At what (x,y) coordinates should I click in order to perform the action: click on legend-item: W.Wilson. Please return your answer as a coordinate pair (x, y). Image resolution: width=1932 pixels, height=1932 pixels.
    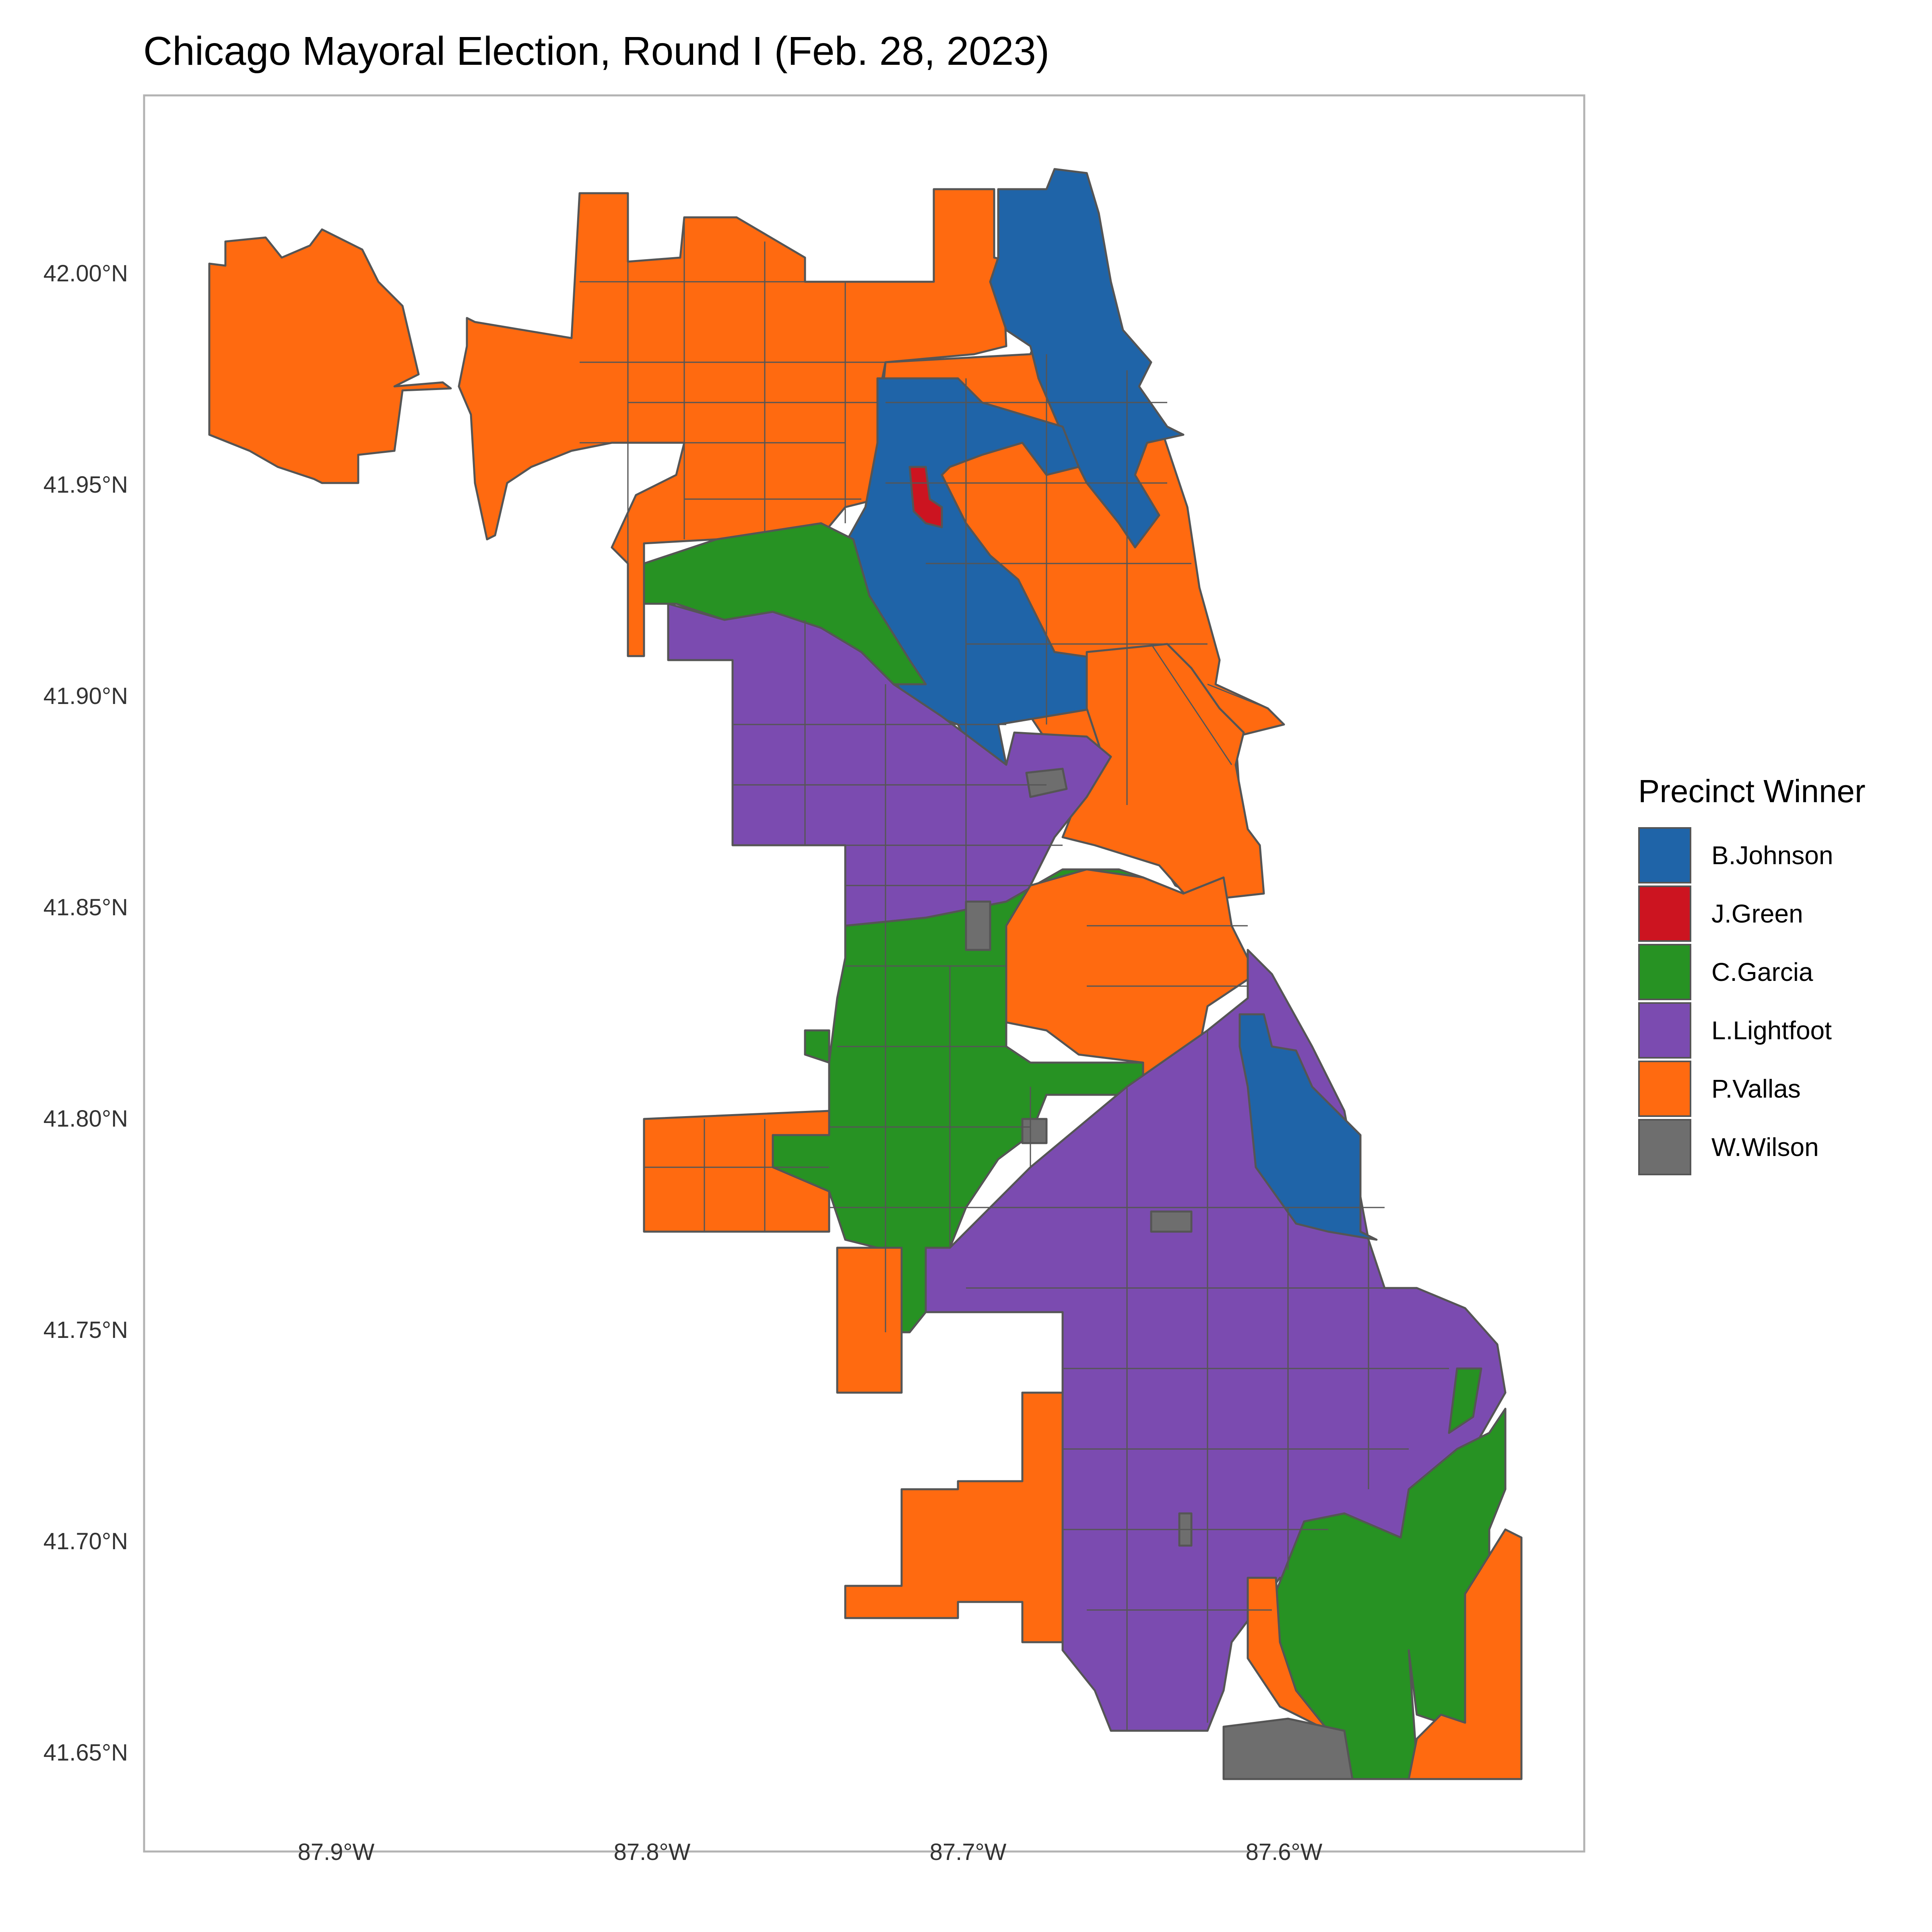
    Looking at the image, I should click on (1752, 1147).